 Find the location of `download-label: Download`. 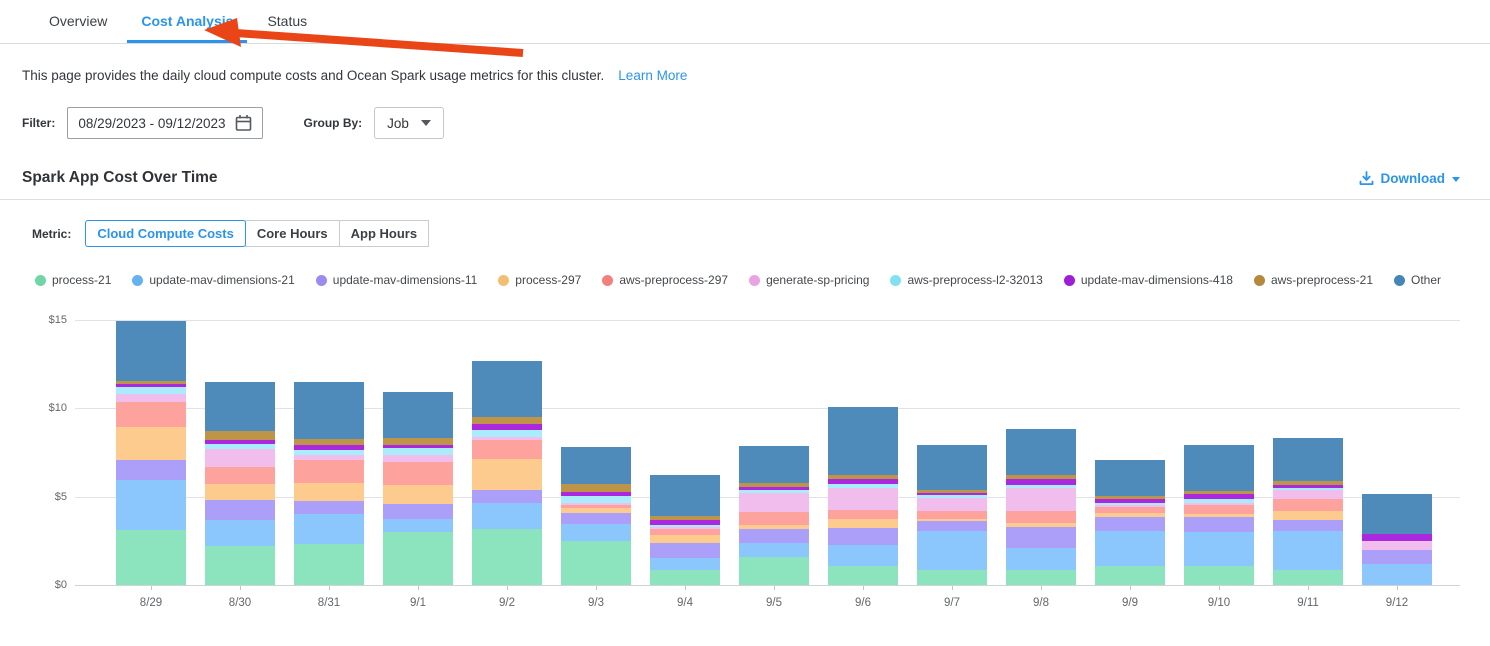

download-label: Download is located at coordinates (1413, 178).